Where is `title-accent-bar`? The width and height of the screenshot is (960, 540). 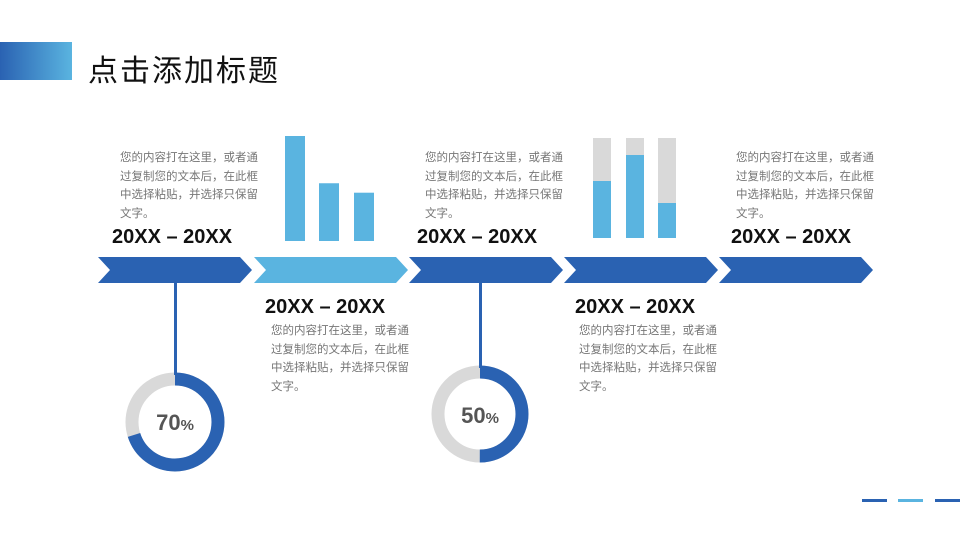 title-accent-bar is located at coordinates (36, 61).